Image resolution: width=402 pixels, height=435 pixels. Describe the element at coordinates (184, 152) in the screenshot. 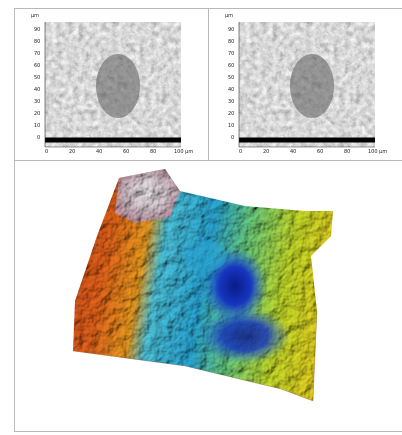

I see `left-x-tick: 100 µm` at that location.